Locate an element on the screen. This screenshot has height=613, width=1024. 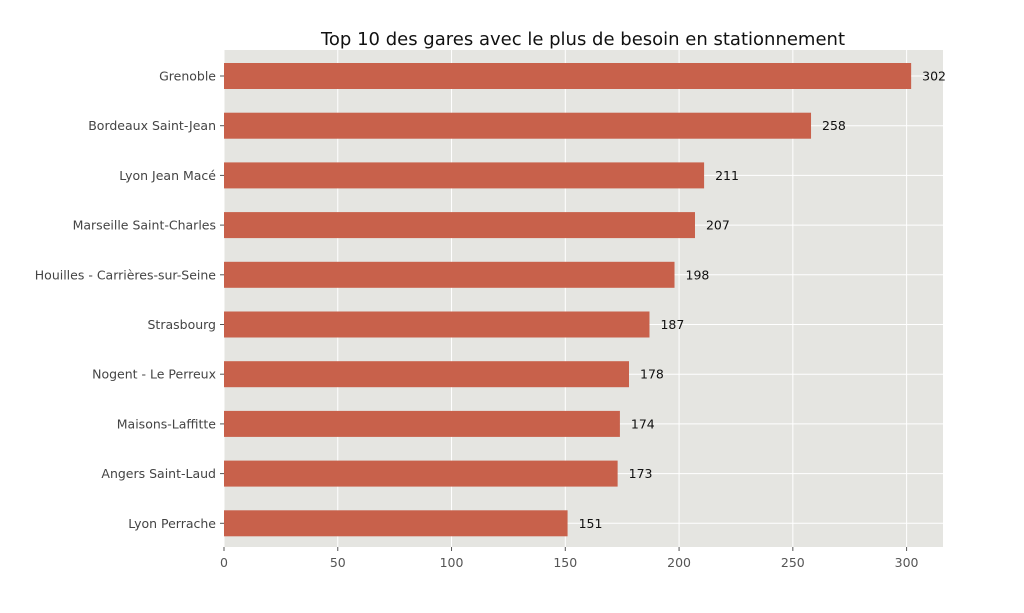
x-tick-label: 50 is located at coordinates (338, 562).